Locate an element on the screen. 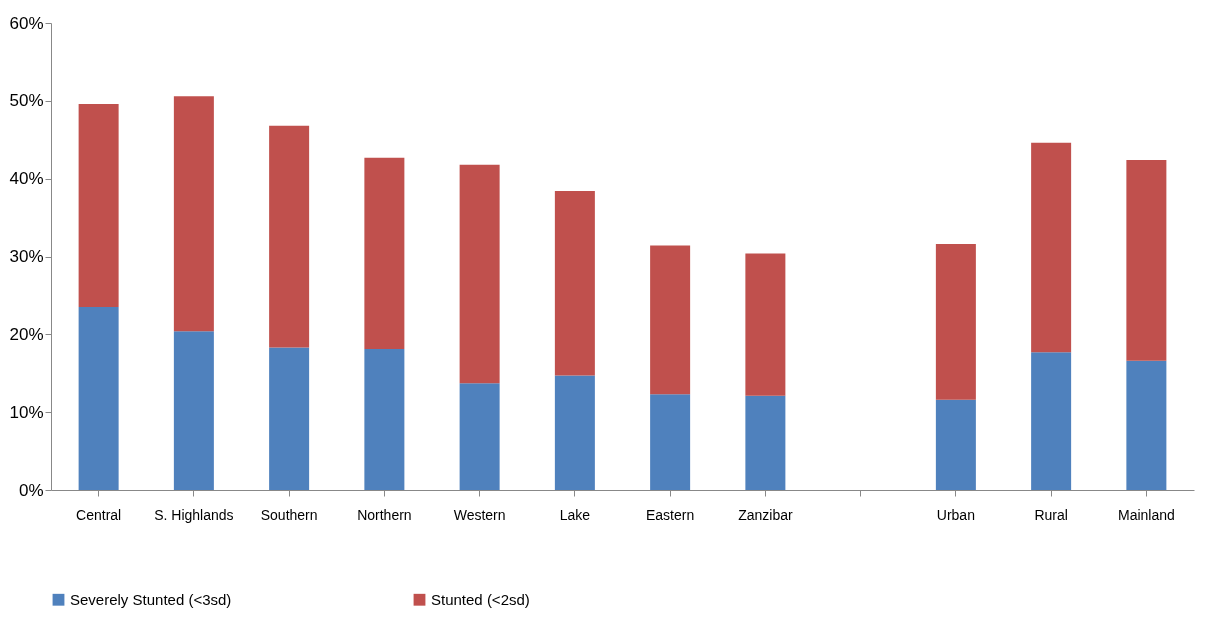 The height and width of the screenshot is (628, 1215). x-tick-label: Lake is located at coordinates (575, 514).